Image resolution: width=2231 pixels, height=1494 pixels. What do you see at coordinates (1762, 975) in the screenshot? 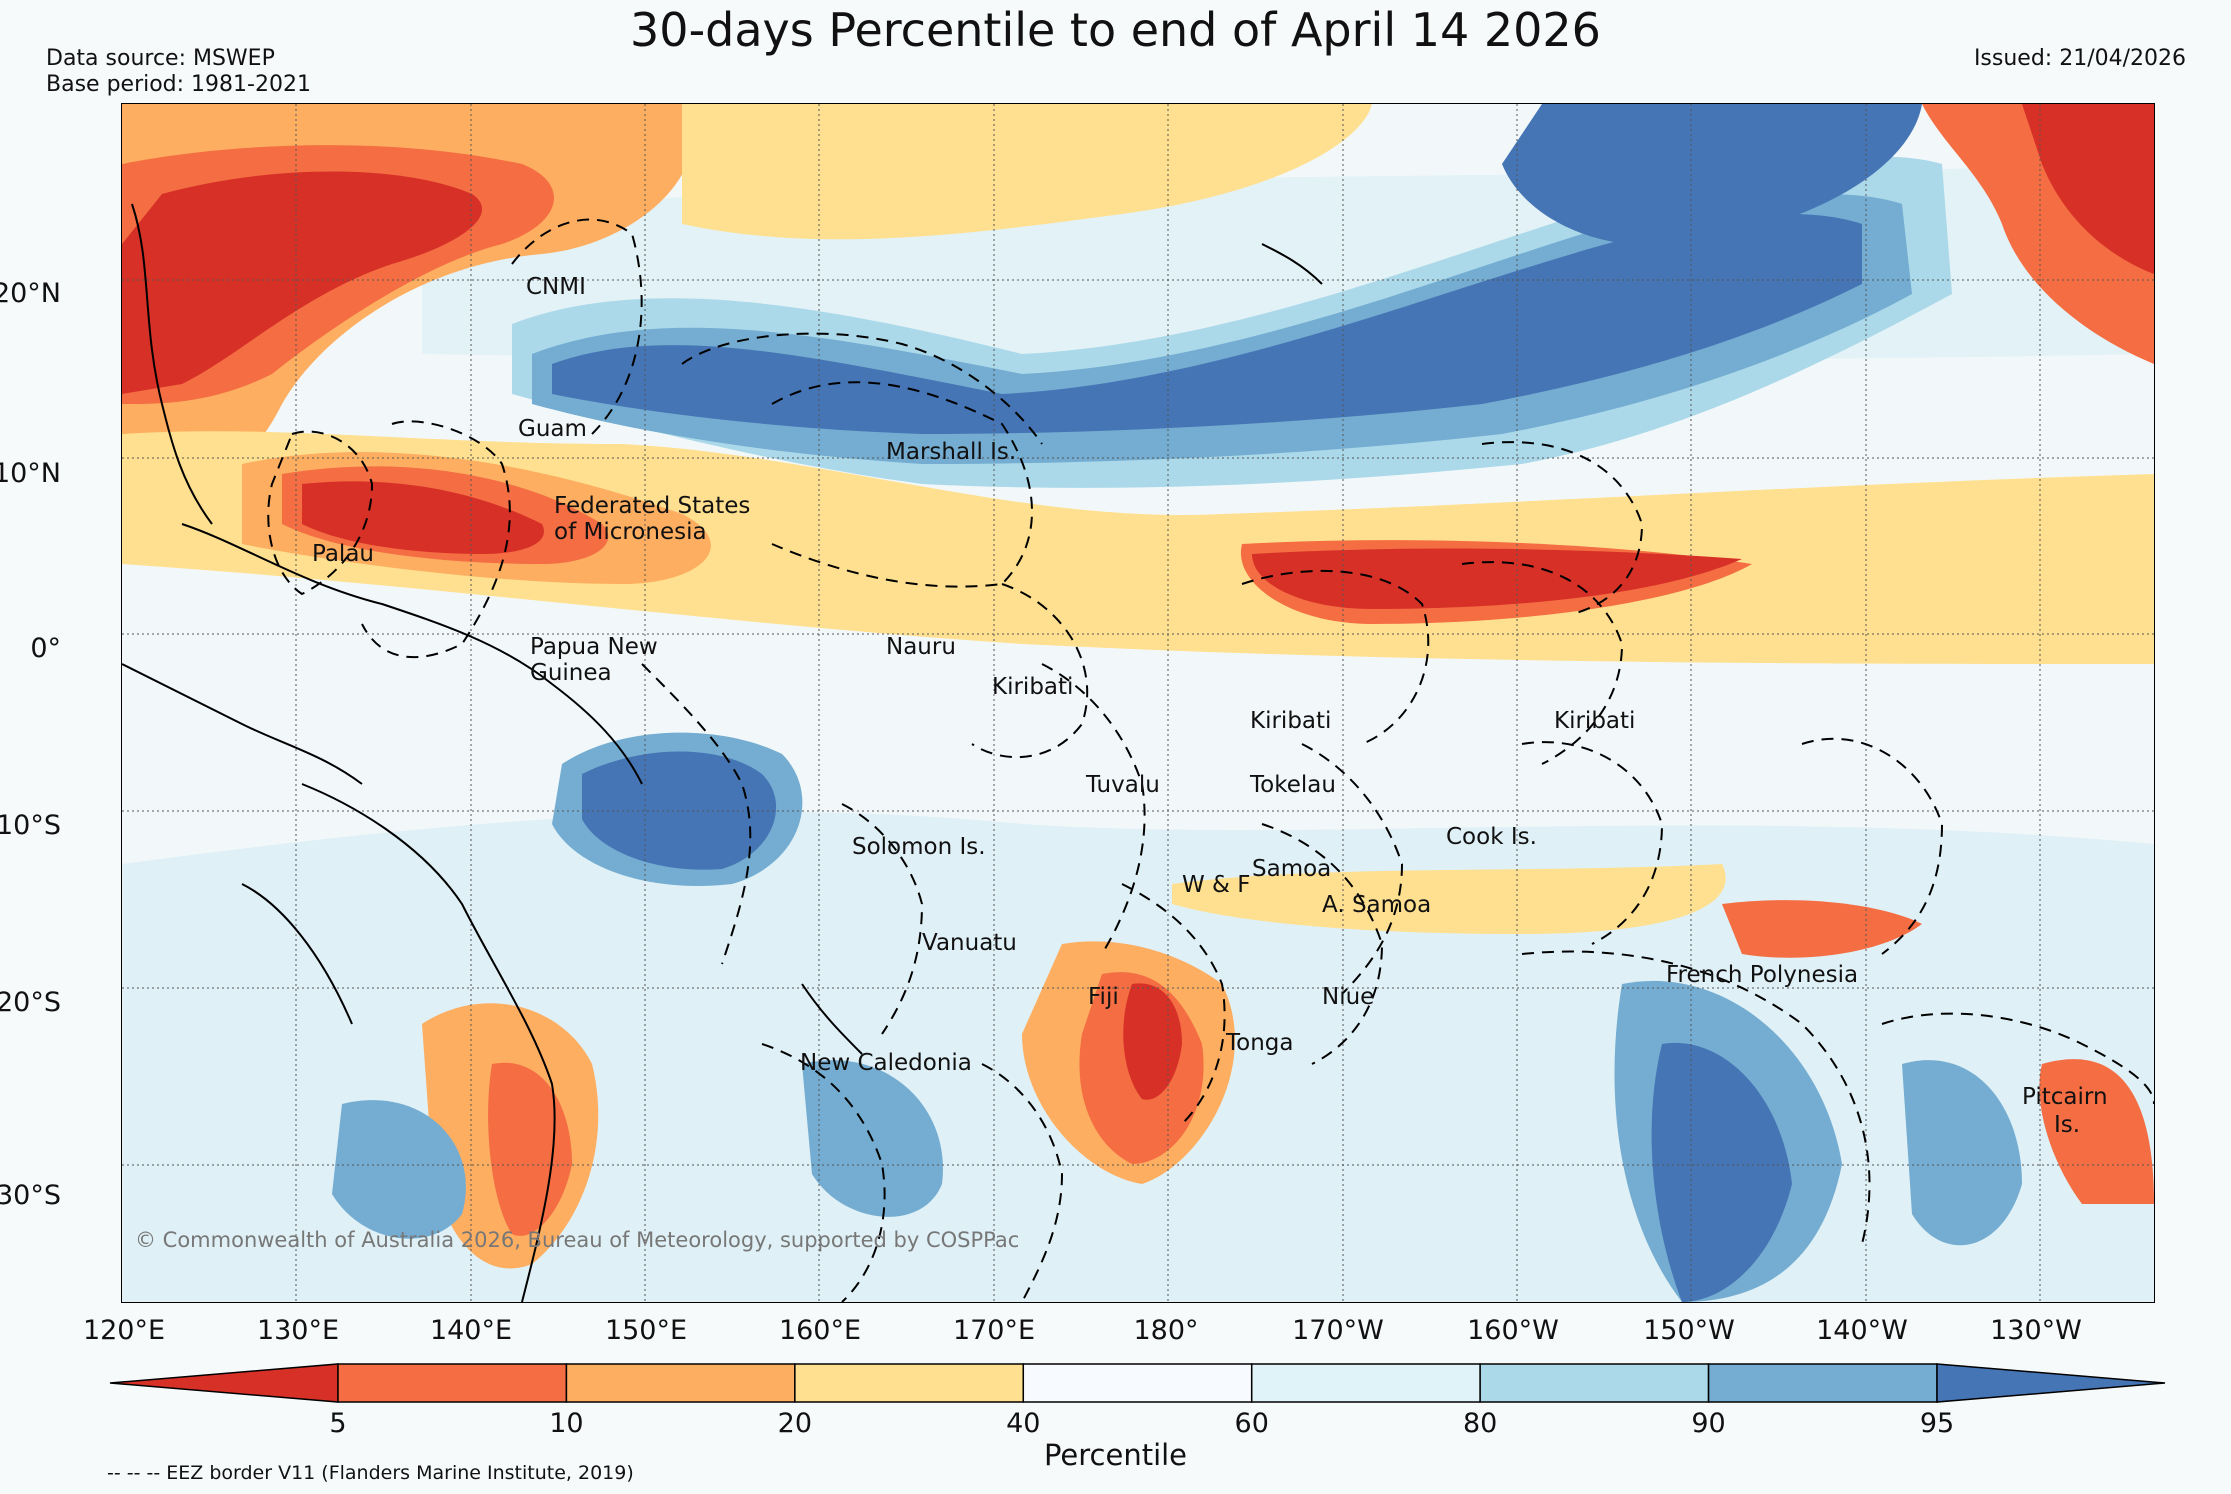
I see `region-label-french-polynesia: French Polynesia` at bounding box center [1762, 975].